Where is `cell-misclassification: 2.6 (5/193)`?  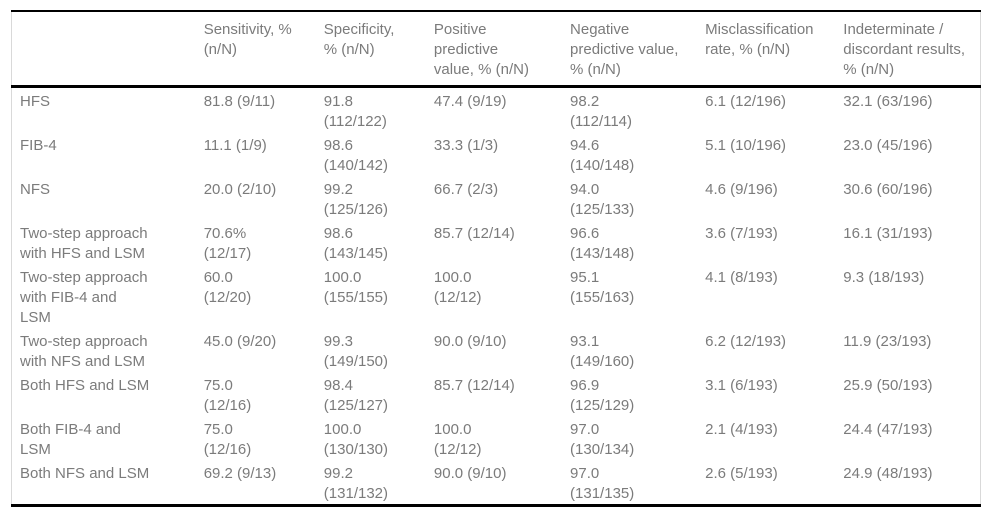 cell-misclassification: 2.6 (5/193) is located at coordinates (741, 473).